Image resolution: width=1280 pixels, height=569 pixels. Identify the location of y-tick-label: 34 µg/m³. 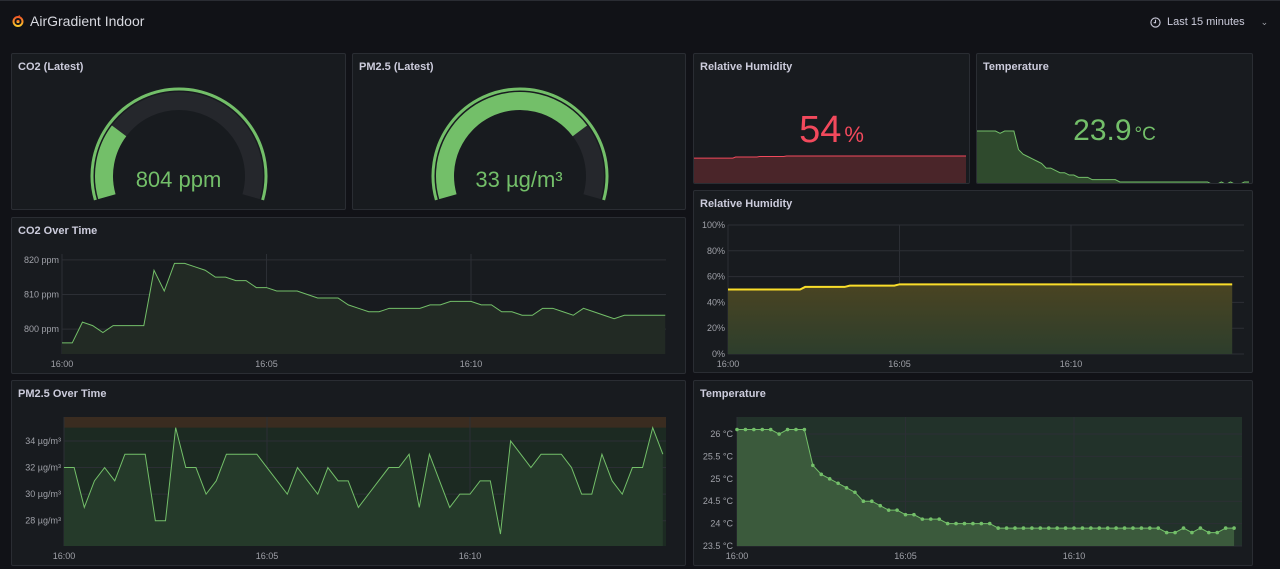
(43, 441).